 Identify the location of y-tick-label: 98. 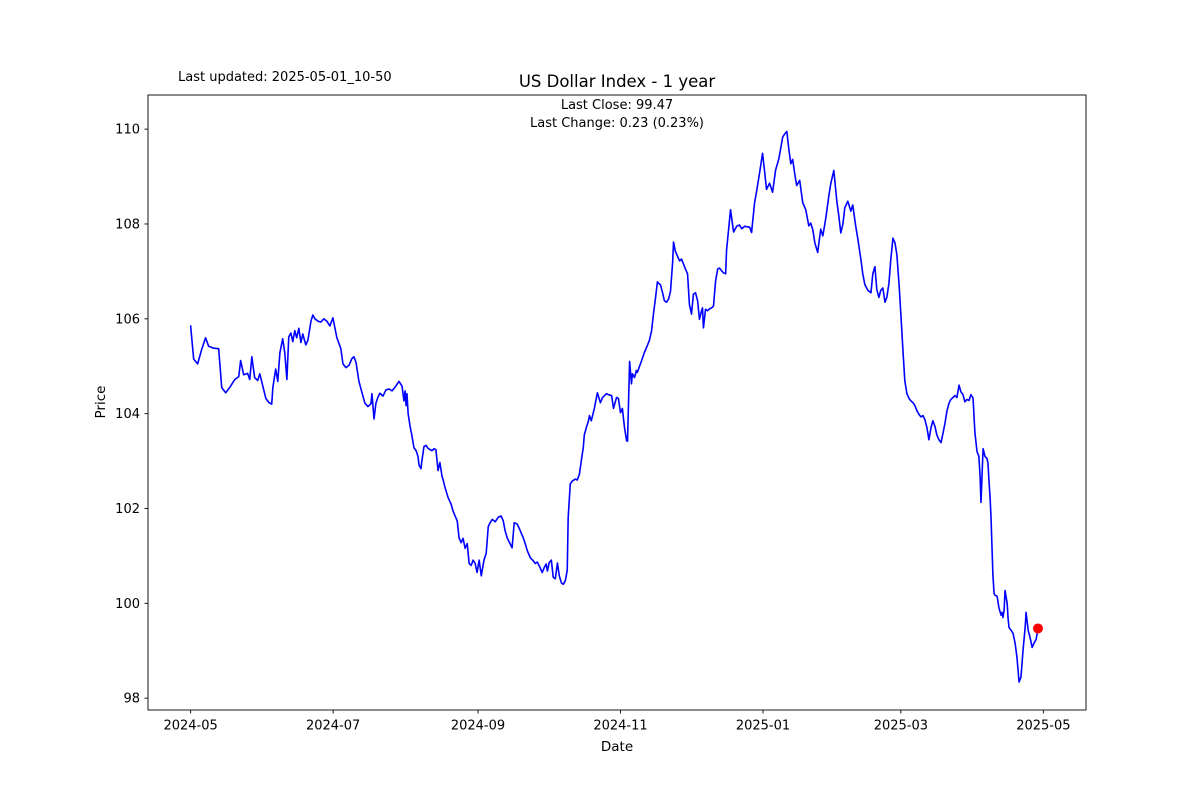
(131, 699).